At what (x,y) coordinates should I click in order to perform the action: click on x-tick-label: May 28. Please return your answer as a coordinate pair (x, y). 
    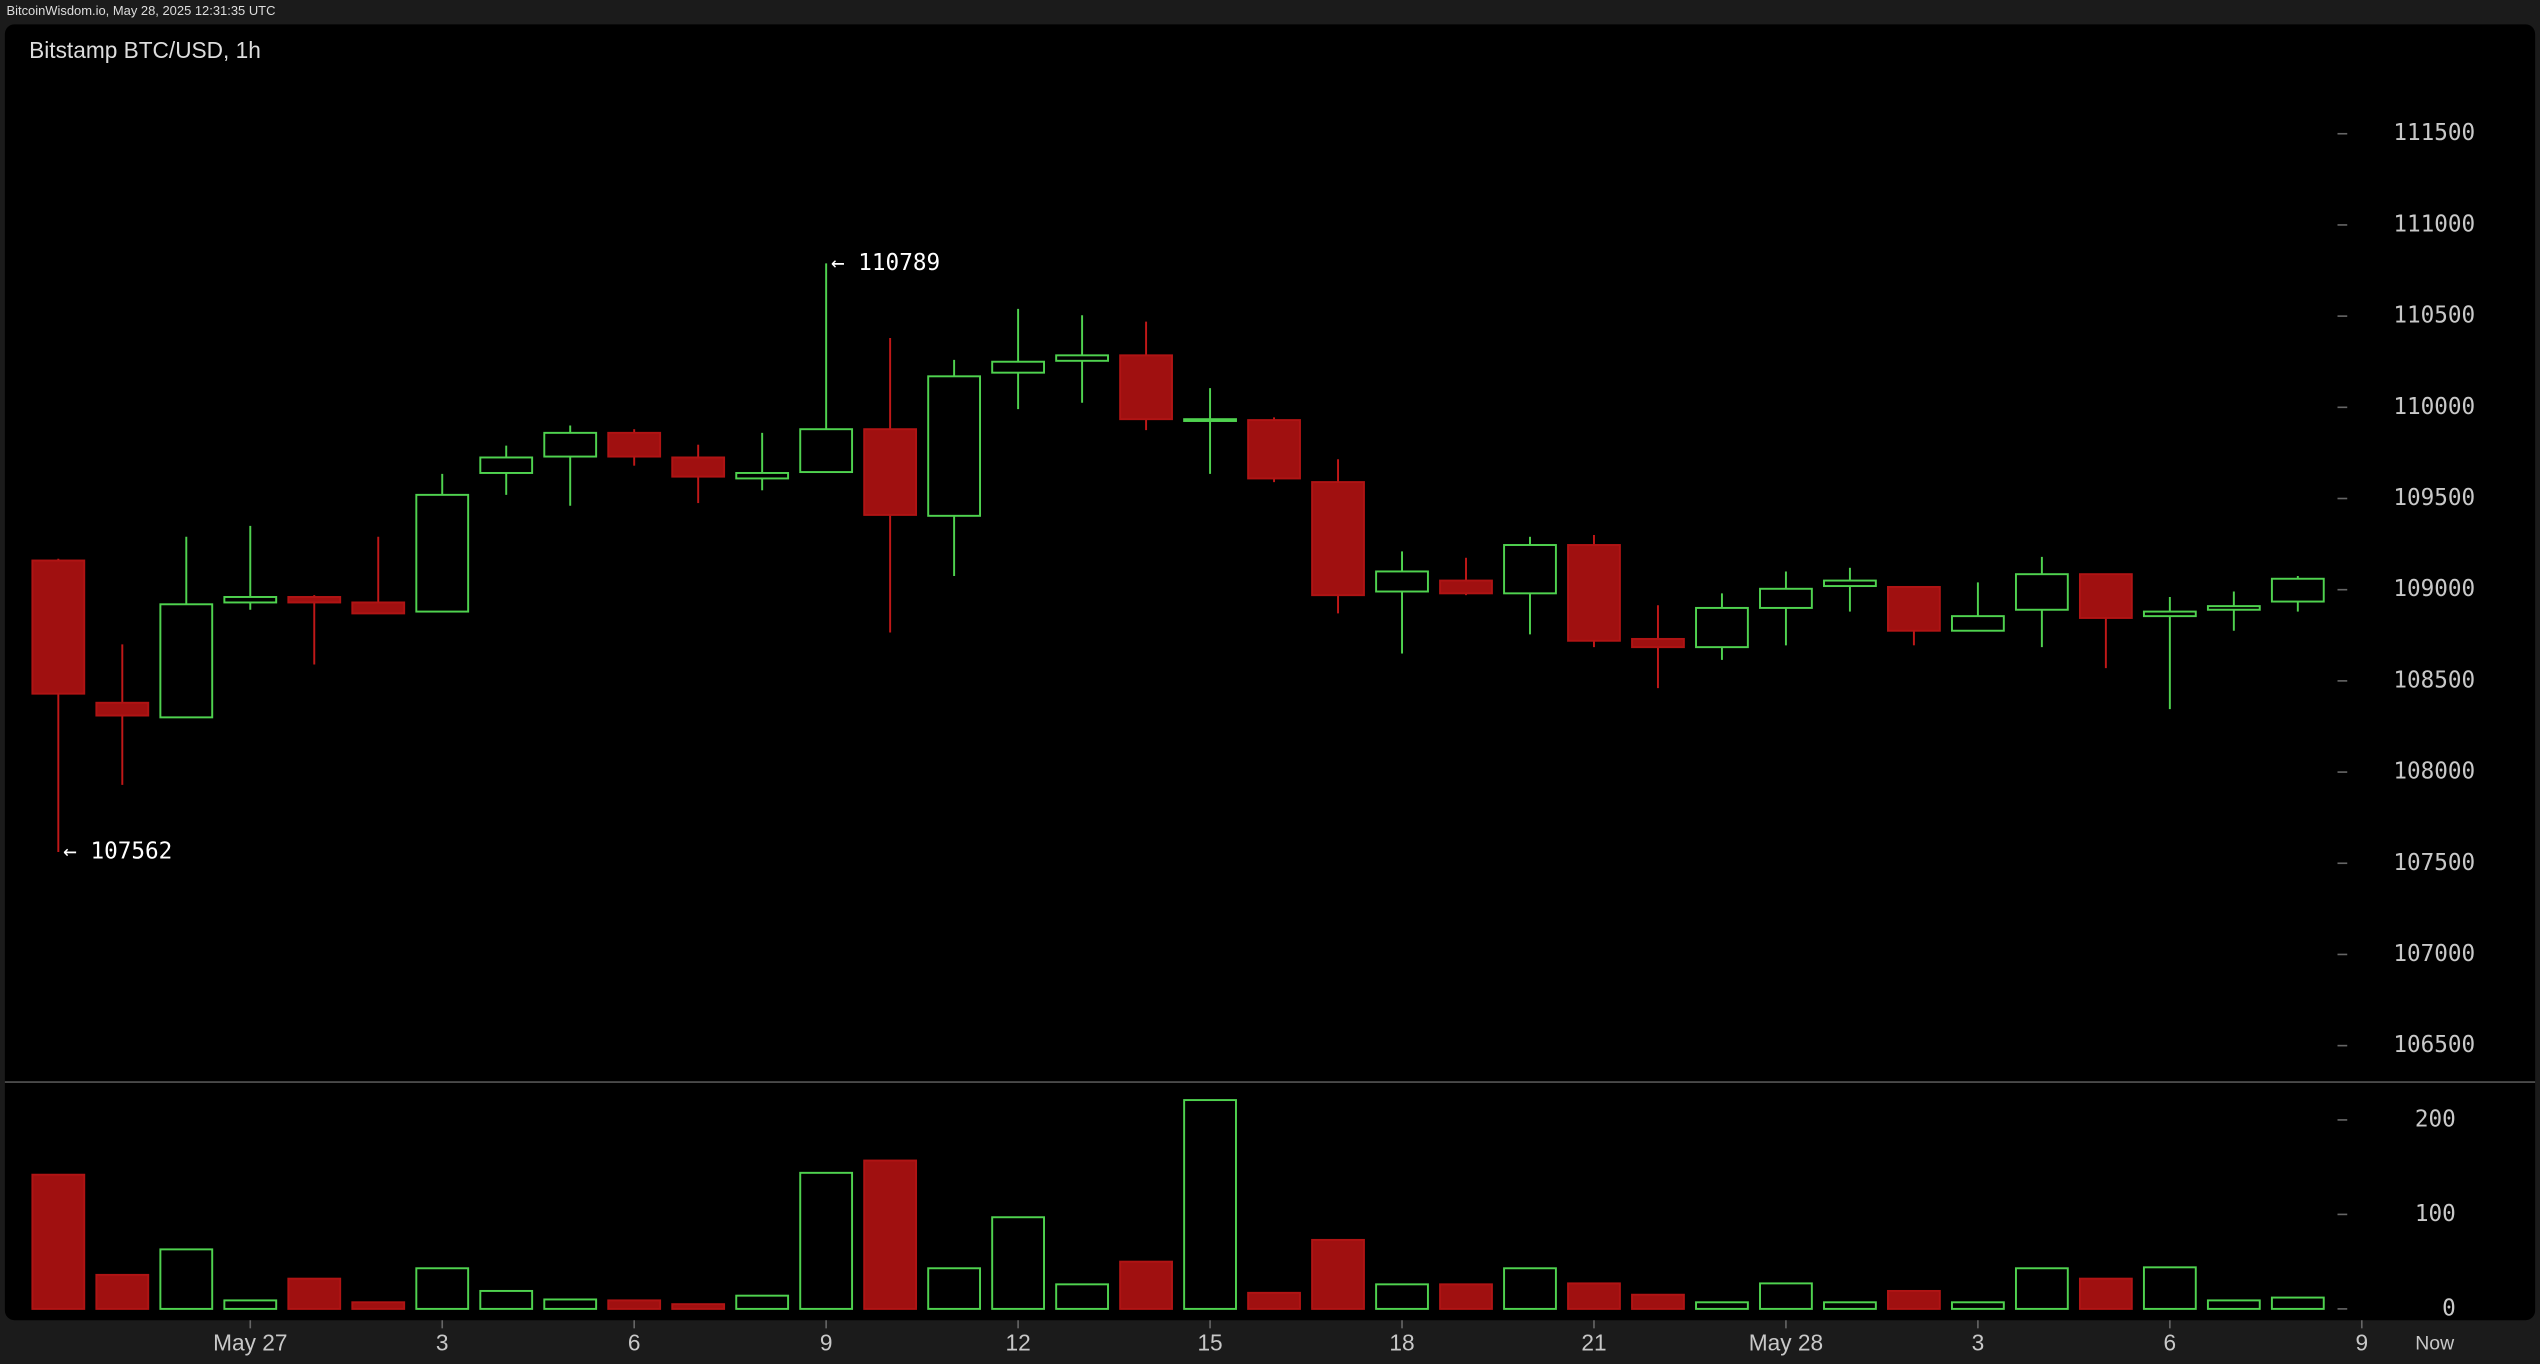
    Looking at the image, I should click on (1786, 1343).